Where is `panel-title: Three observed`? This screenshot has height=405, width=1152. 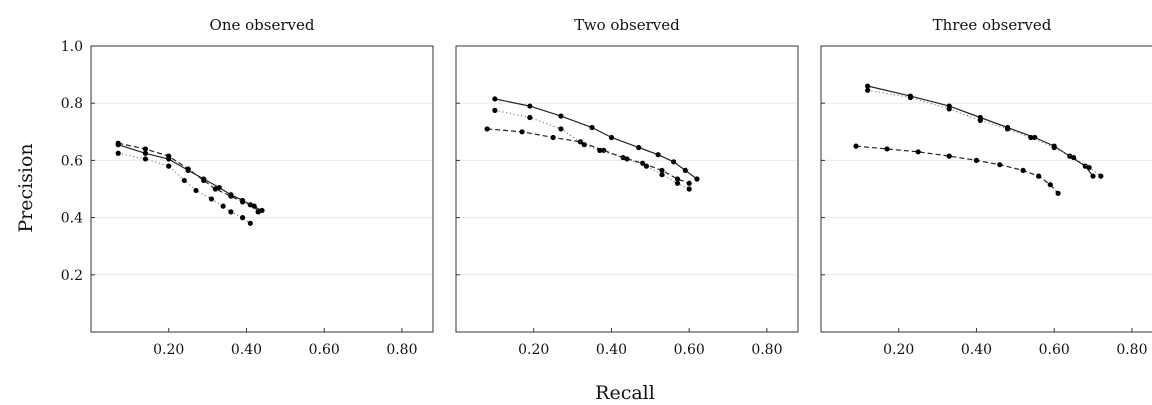
panel-title: Three observed is located at coordinates (992, 25).